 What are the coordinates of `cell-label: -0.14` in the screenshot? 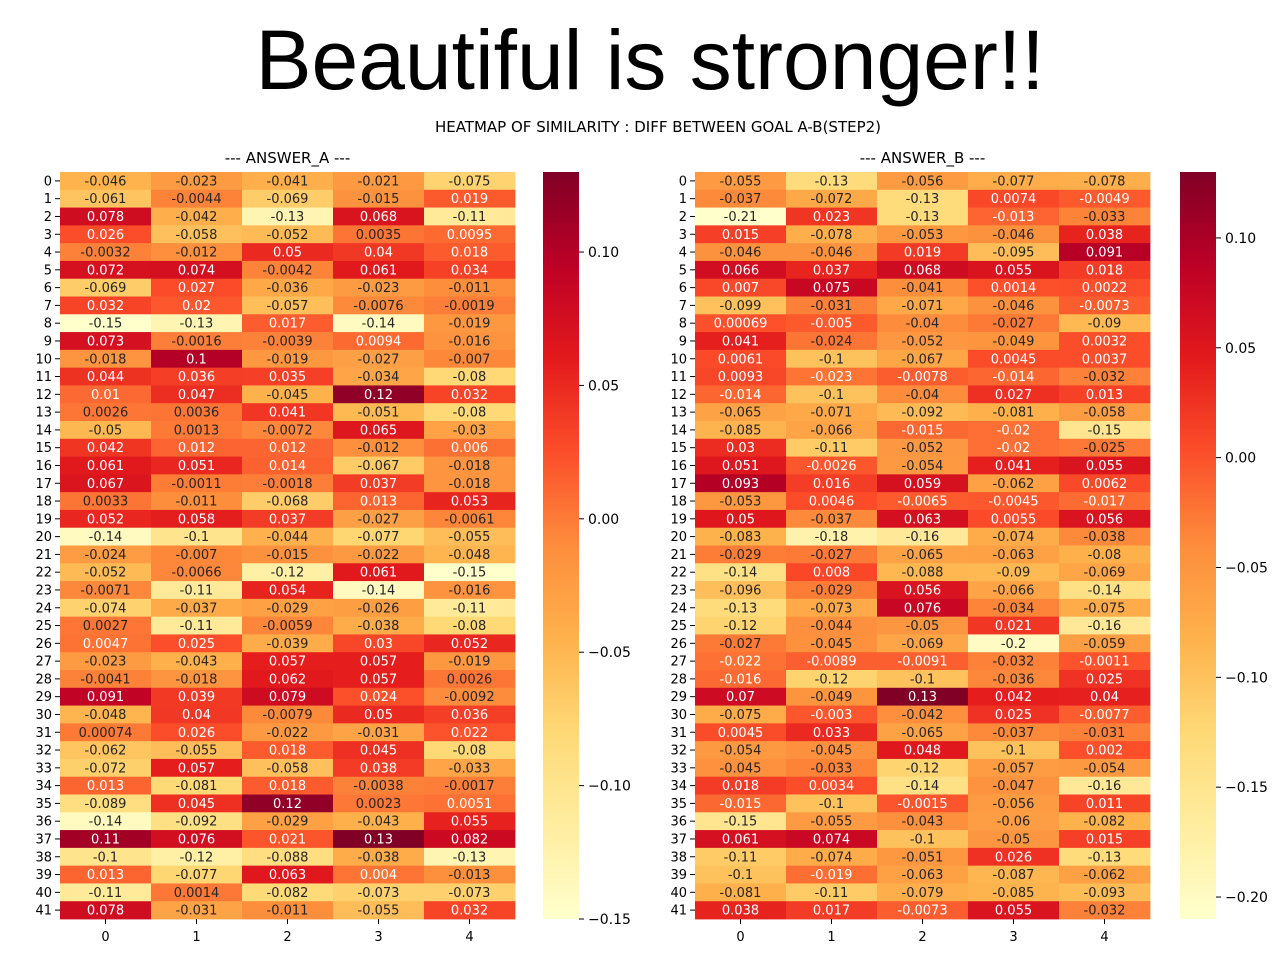 It's located at (106, 822).